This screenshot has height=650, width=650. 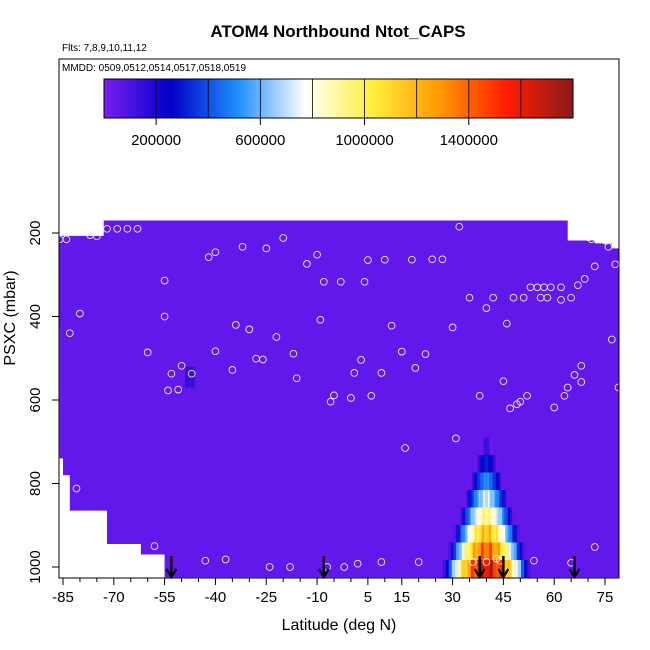 What do you see at coordinates (401, 597) in the screenshot?
I see `x-tick-label: 15` at bounding box center [401, 597].